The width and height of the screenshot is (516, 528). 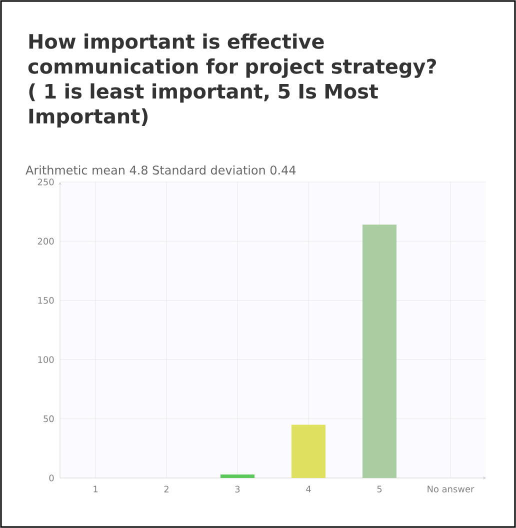 What do you see at coordinates (46, 241) in the screenshot?
I see `y-tick-label: 200` at bounding box center [46, 241].